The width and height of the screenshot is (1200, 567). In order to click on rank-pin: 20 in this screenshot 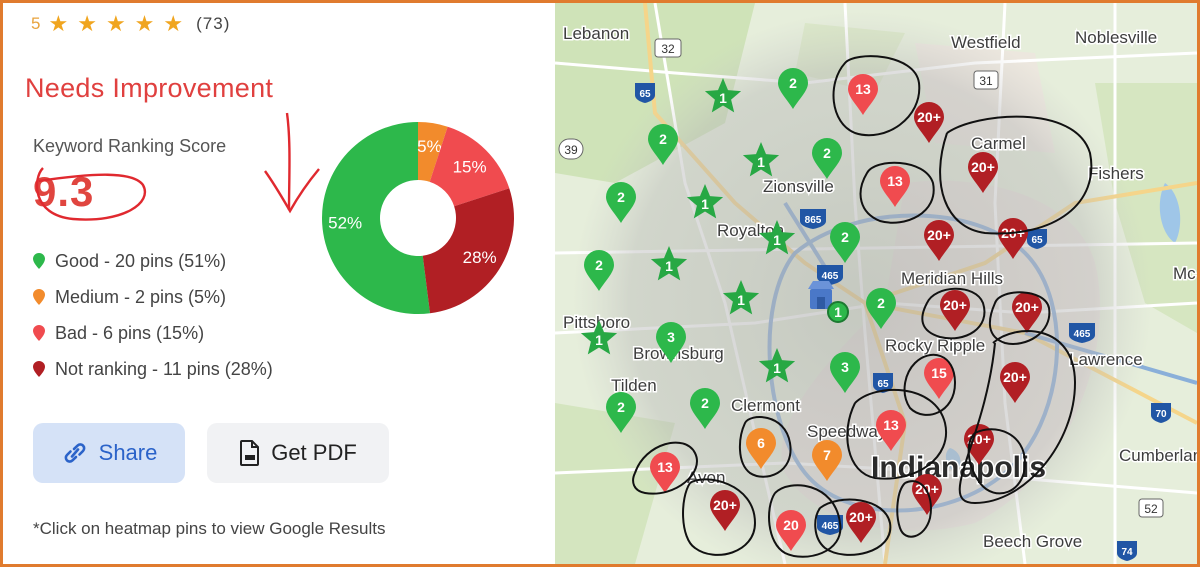, I will do `click(791, 530)`.